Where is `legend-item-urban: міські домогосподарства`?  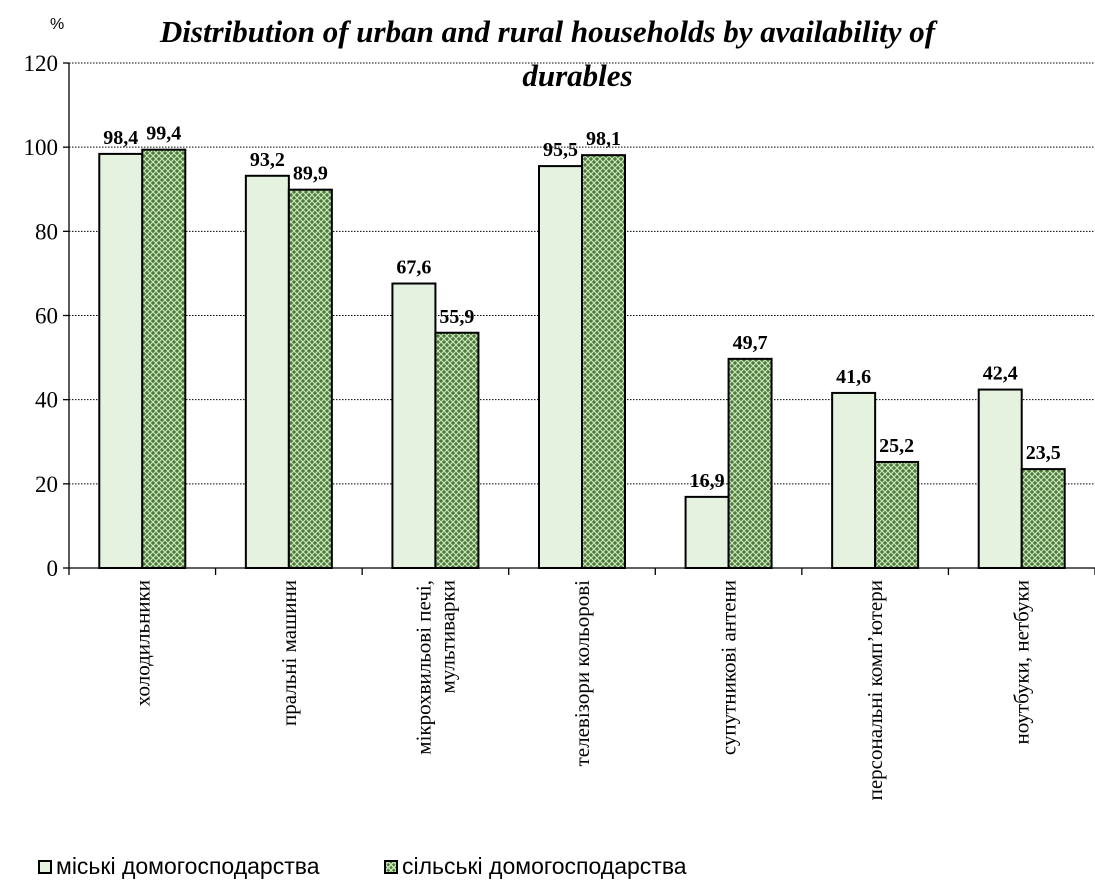
legend-item-urban: міські домогосподарства is located at coordinates (179, 866).